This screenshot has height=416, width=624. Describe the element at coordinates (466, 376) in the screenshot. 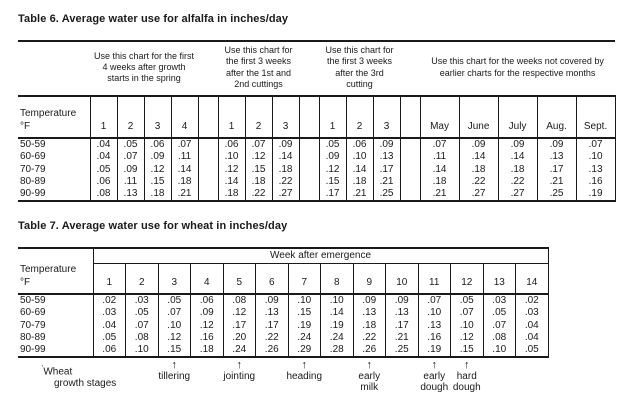

I see `growth-stage-label: hard` at that location.